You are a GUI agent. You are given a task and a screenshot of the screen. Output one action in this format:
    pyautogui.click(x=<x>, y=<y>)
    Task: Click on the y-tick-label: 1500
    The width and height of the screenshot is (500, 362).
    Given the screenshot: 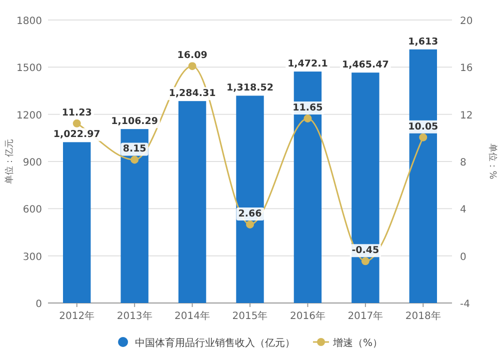 What is the action you would take?
    pyautogui.click(x=29, y=68)
    